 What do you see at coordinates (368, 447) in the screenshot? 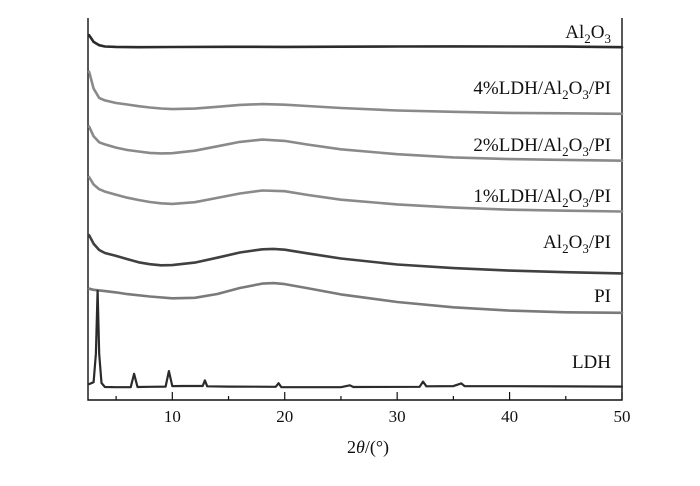
I see `x-axis-label: 2θ/(°)` at bounding box center [368, 447].